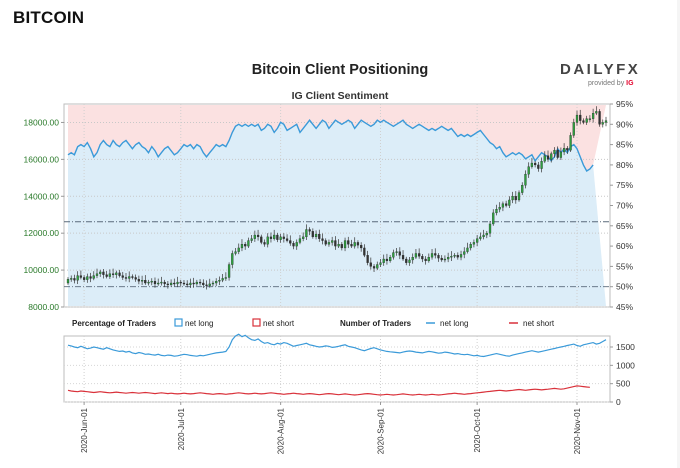  Describe the element at coordinates (337, 345) in the screenshot. I see `traders-net-long-line` at that location.